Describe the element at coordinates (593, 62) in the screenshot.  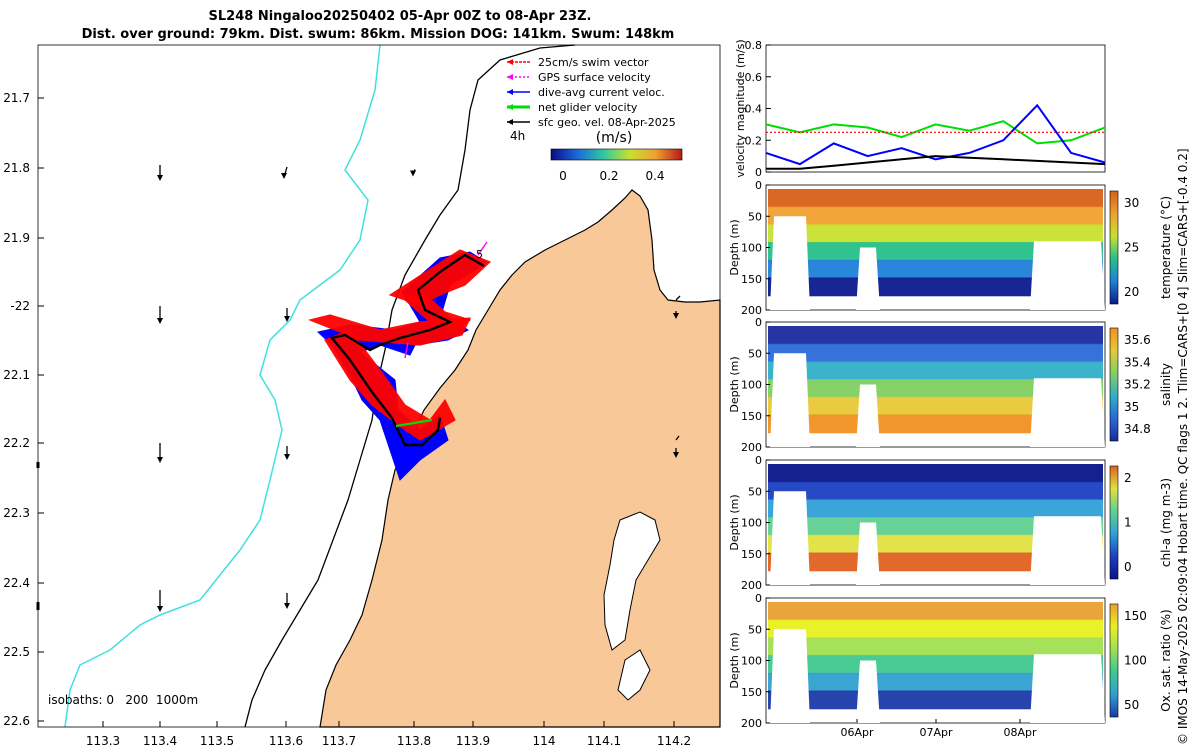
I see `legend-label: 25cm/s swim vector` at that location.